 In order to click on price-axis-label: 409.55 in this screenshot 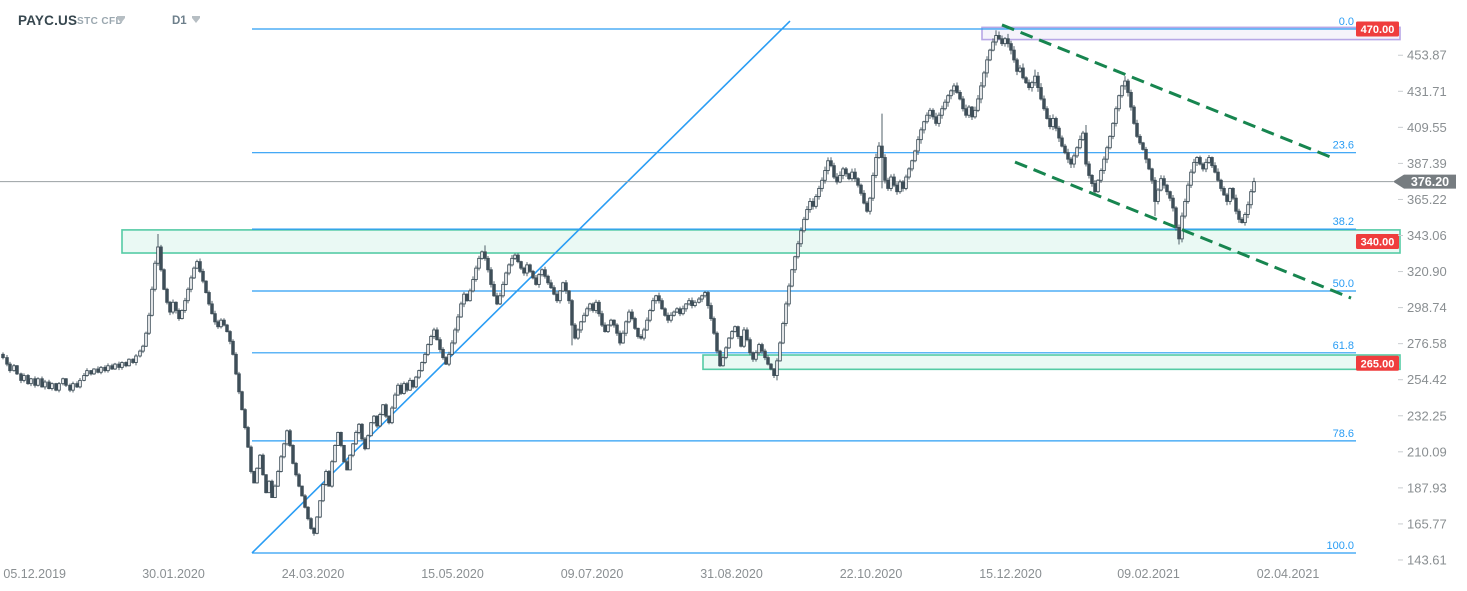, I will do `click(1427, 127)`.